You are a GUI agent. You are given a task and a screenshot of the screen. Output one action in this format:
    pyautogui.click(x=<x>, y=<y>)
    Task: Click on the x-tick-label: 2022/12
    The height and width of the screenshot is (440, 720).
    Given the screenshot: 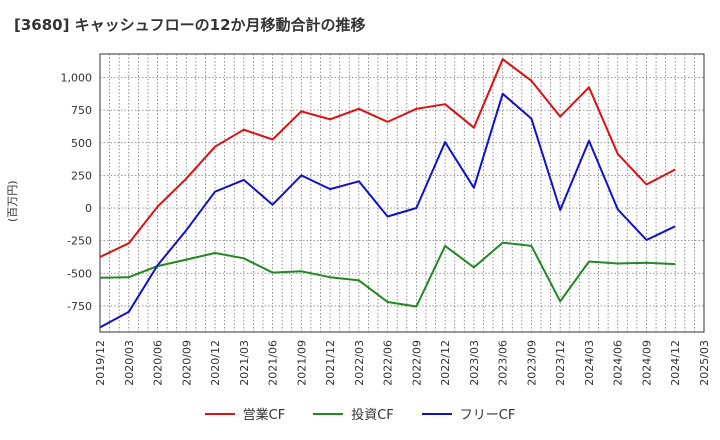 What is the action you would take?
    pyautogui.click(x=445, y=363)
    